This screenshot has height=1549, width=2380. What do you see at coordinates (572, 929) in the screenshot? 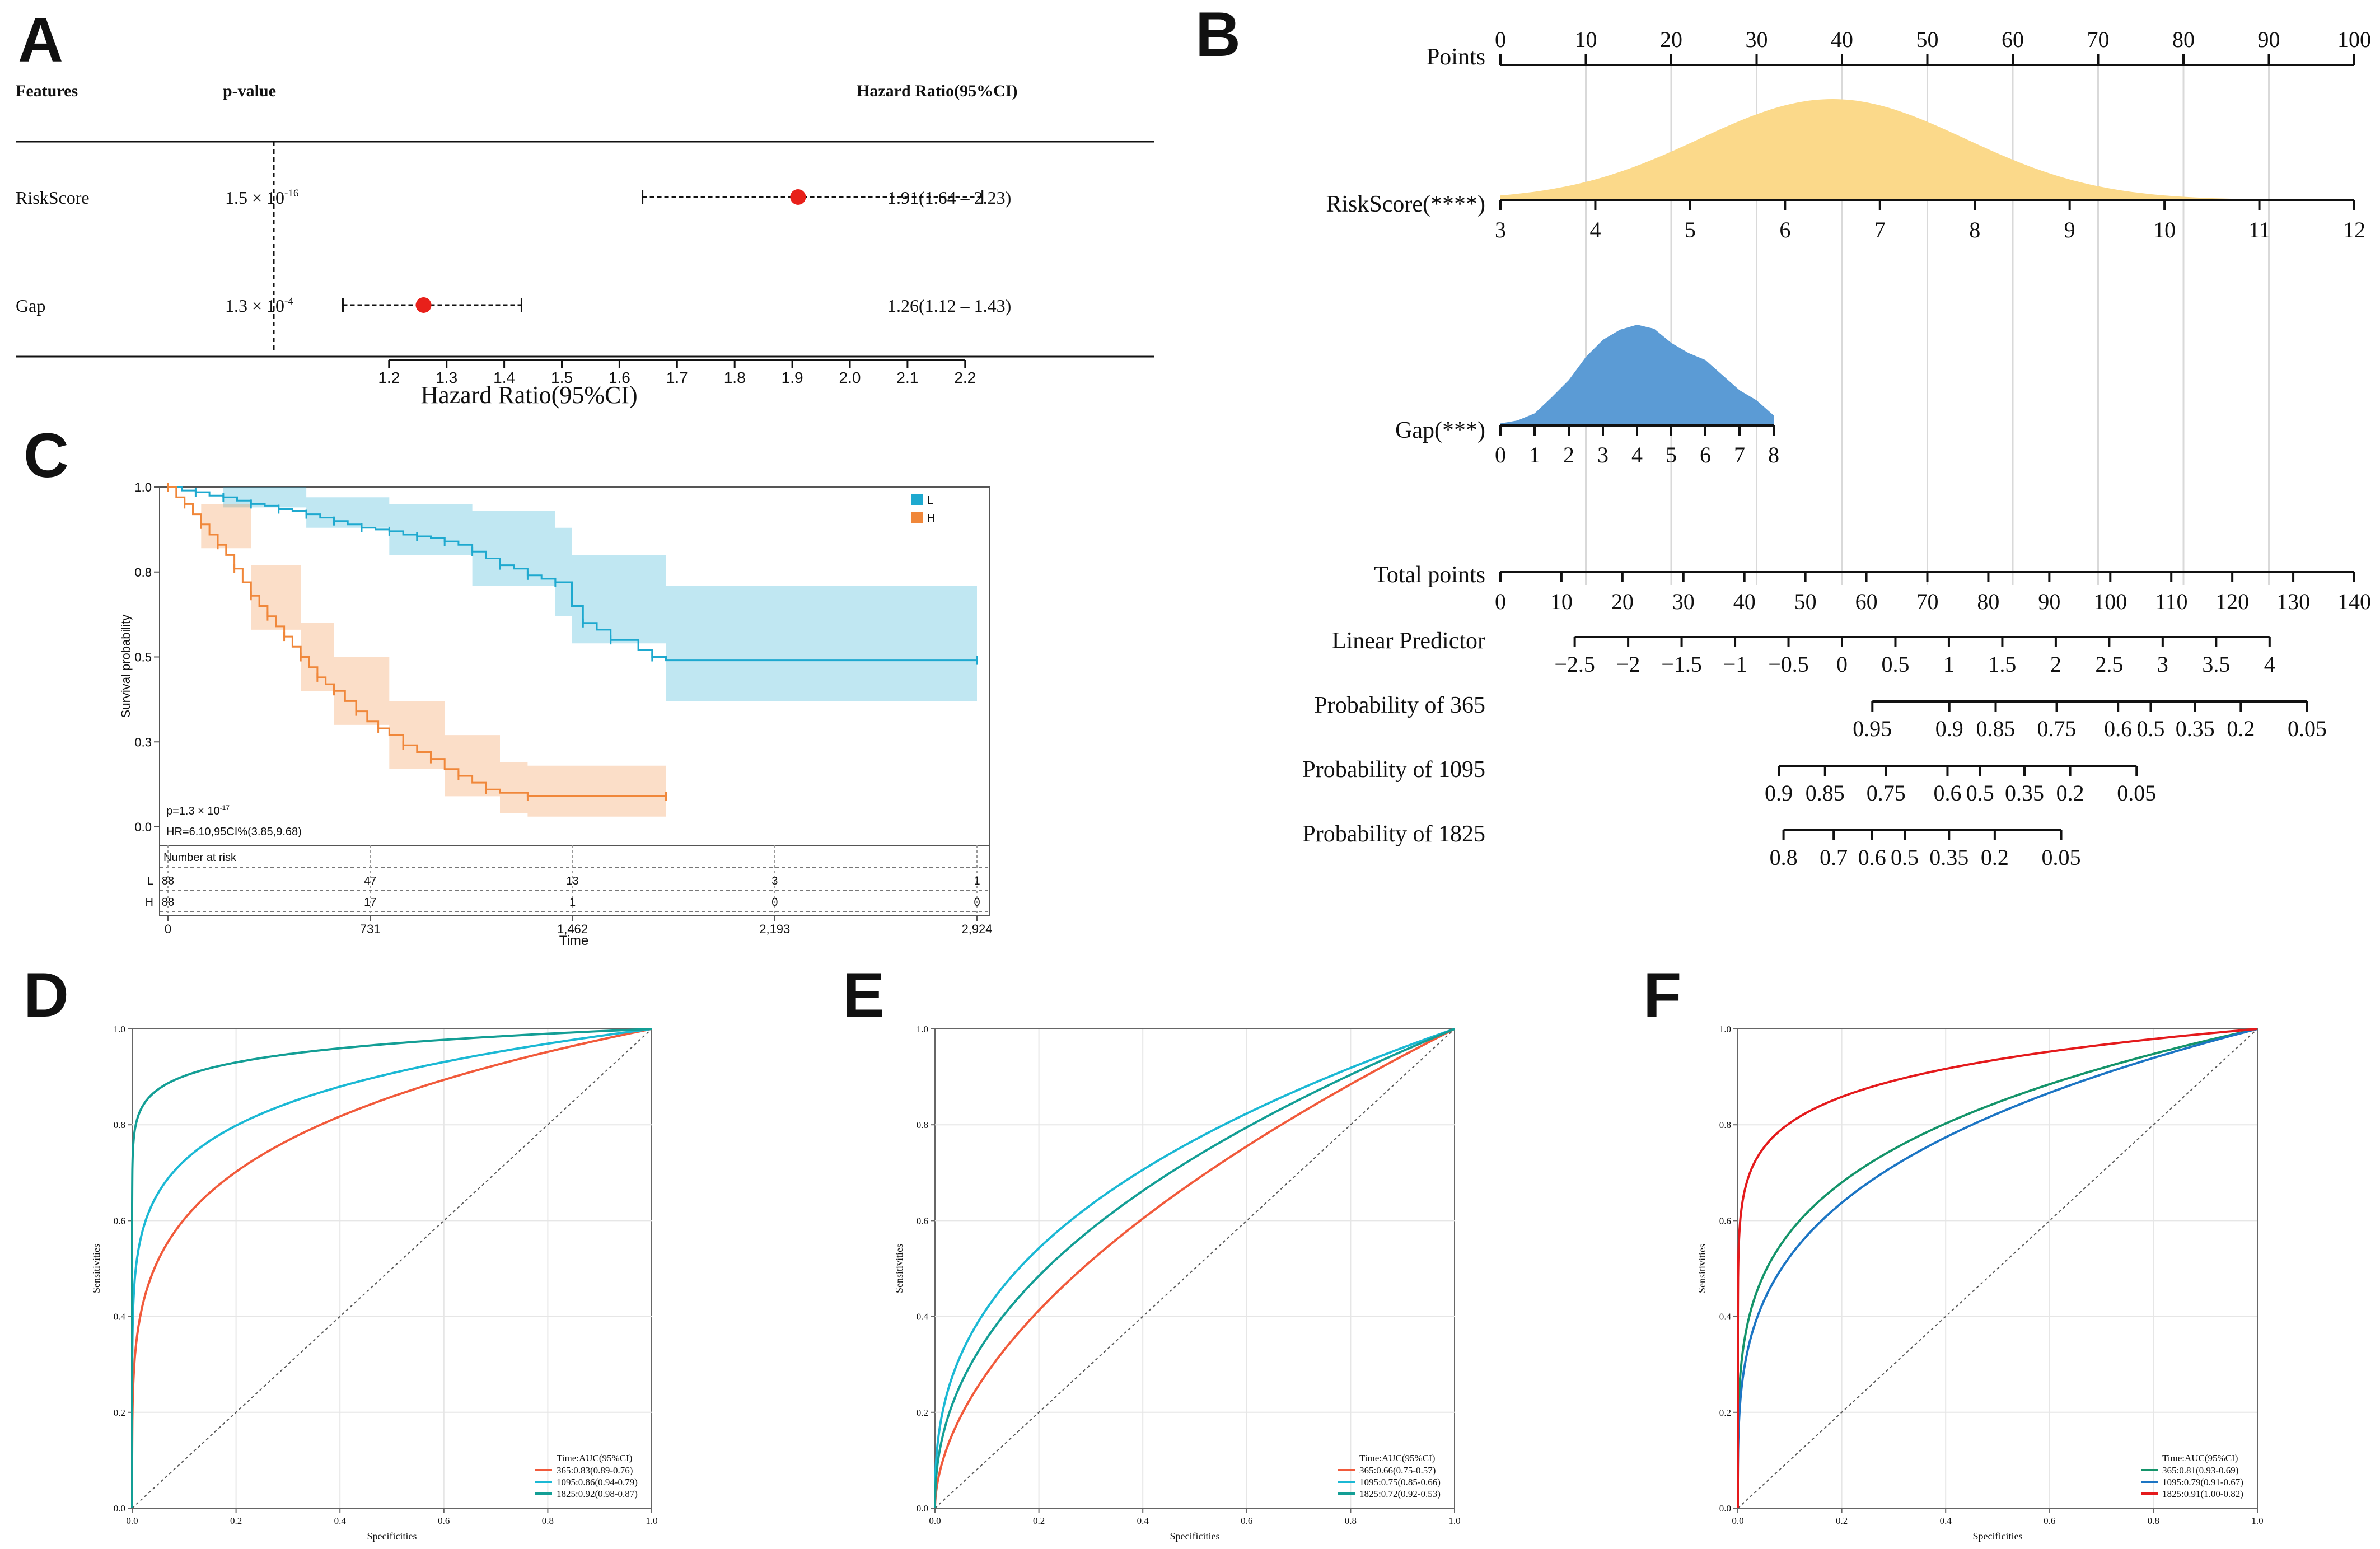
I see `x-tick-label: 1,462` at bounding box center [572, 929].